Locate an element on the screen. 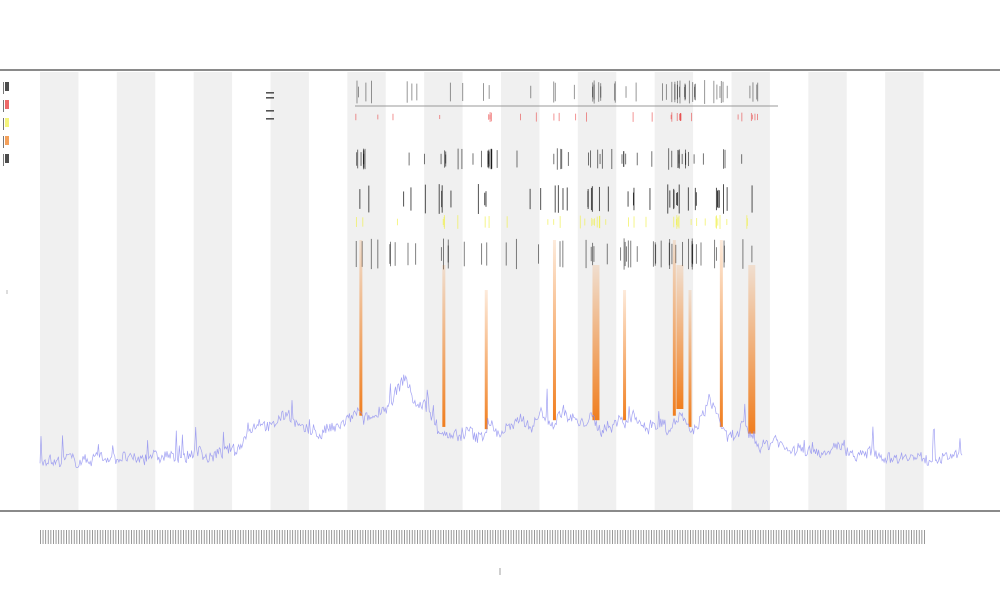 This screenshot has width=1000, height=600. spike-series is located at coordinates (557, 337).